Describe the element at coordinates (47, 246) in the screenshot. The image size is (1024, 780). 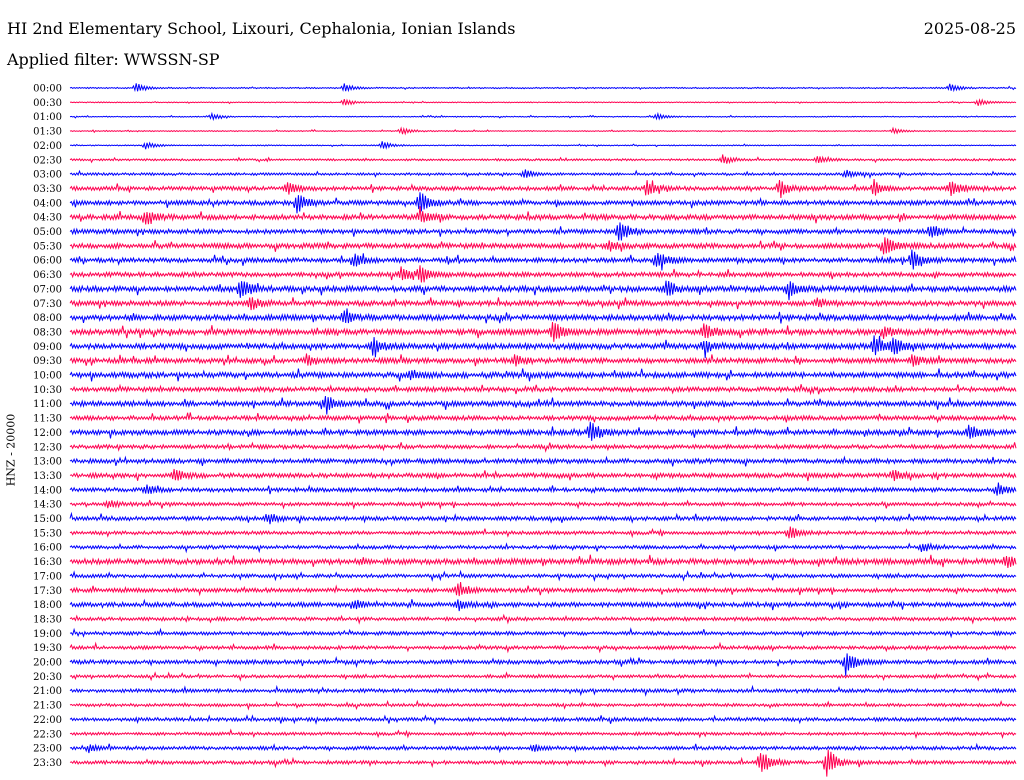
I see `time-tick-label: 05:30` at that location.